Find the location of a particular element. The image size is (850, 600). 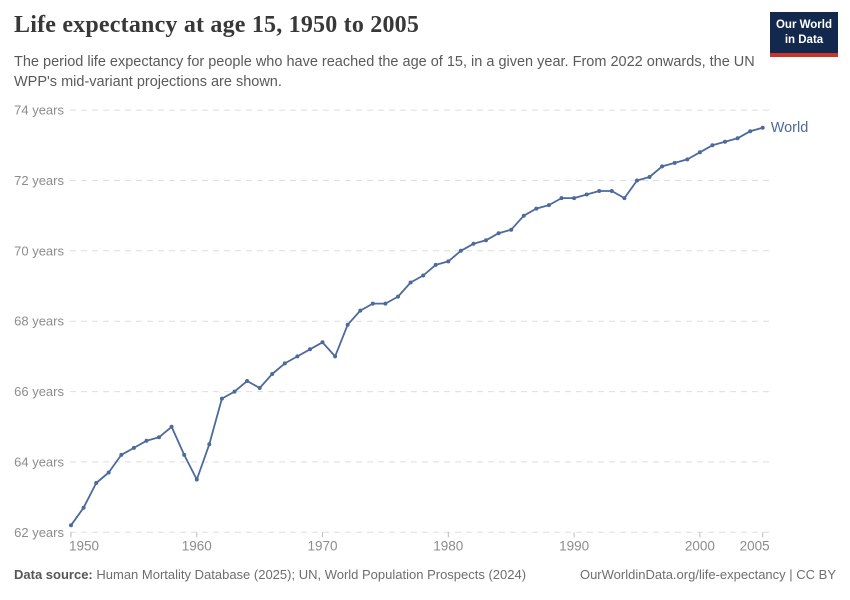

logo-line2: in Data is located at coordinates (804, 39).